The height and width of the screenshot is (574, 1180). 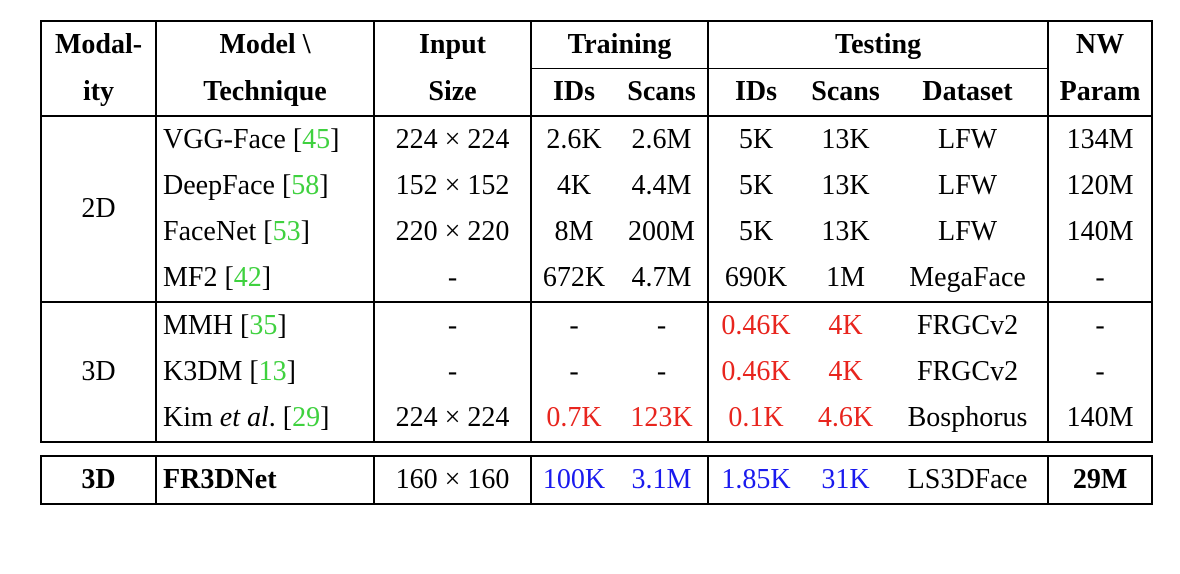 I want to click on citation-link: 58, so click(x=305, y=185).